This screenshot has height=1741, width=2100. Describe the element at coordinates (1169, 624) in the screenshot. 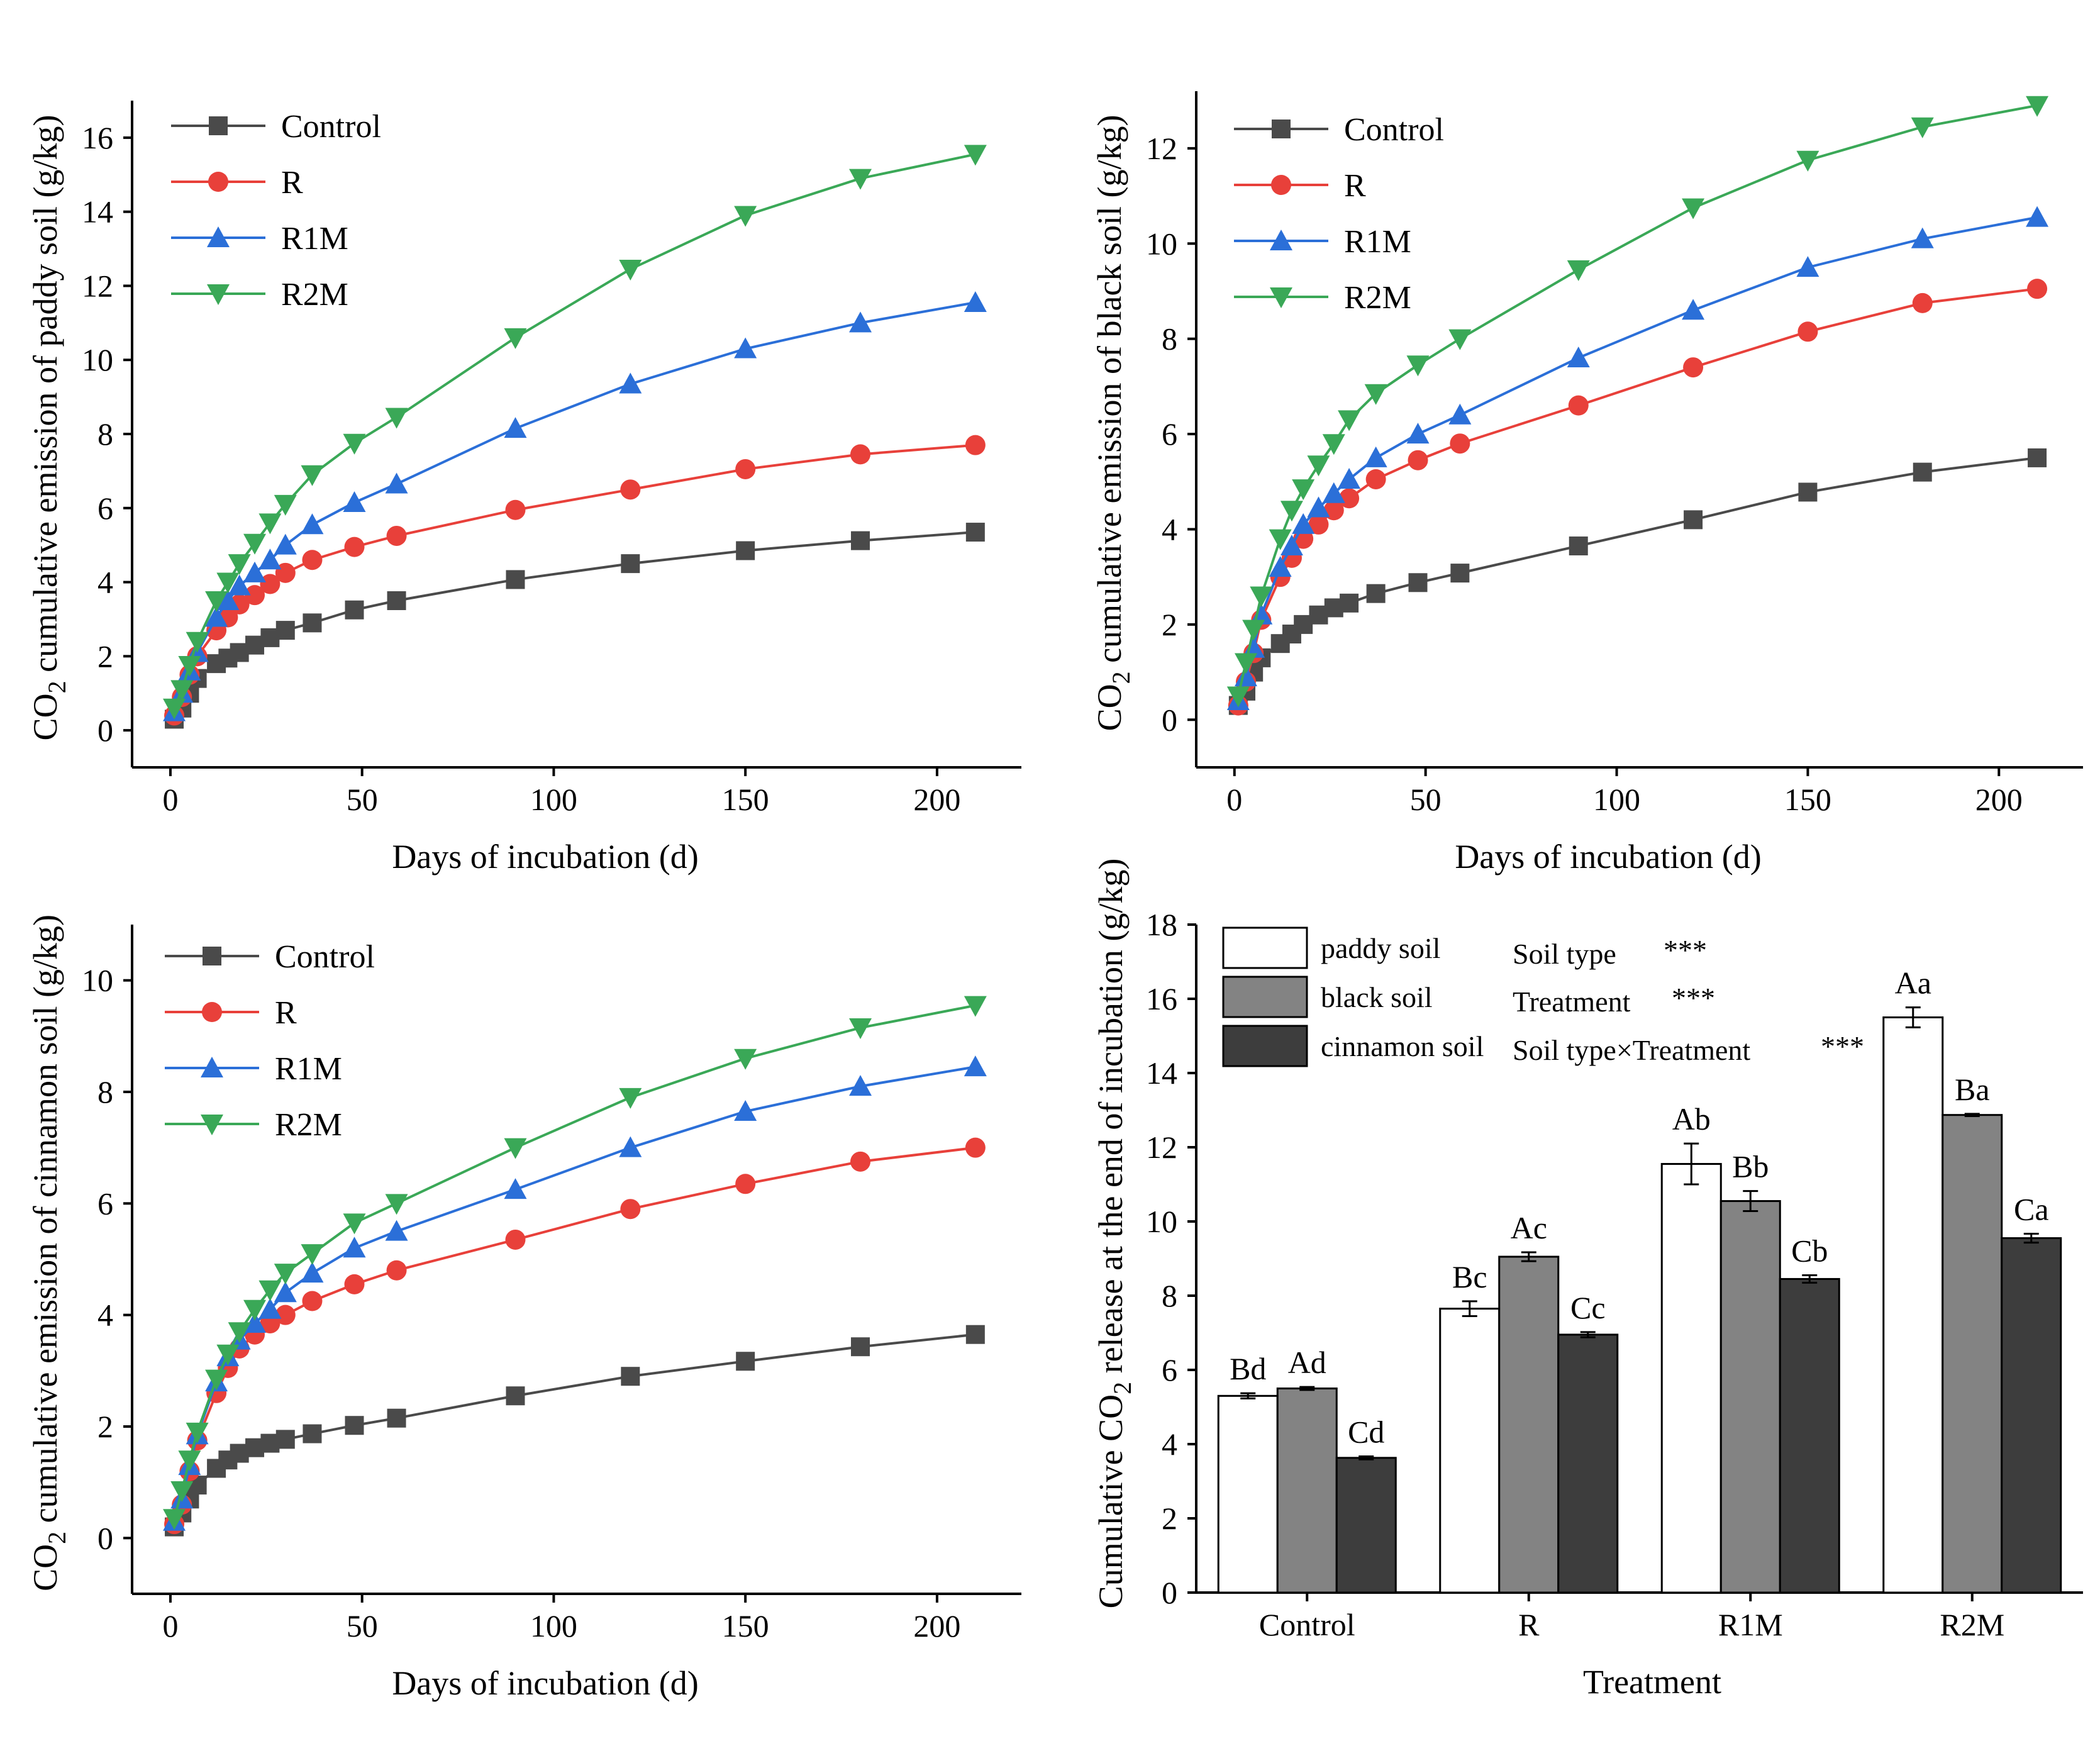

I see `y-tick-label: 2` at that location.